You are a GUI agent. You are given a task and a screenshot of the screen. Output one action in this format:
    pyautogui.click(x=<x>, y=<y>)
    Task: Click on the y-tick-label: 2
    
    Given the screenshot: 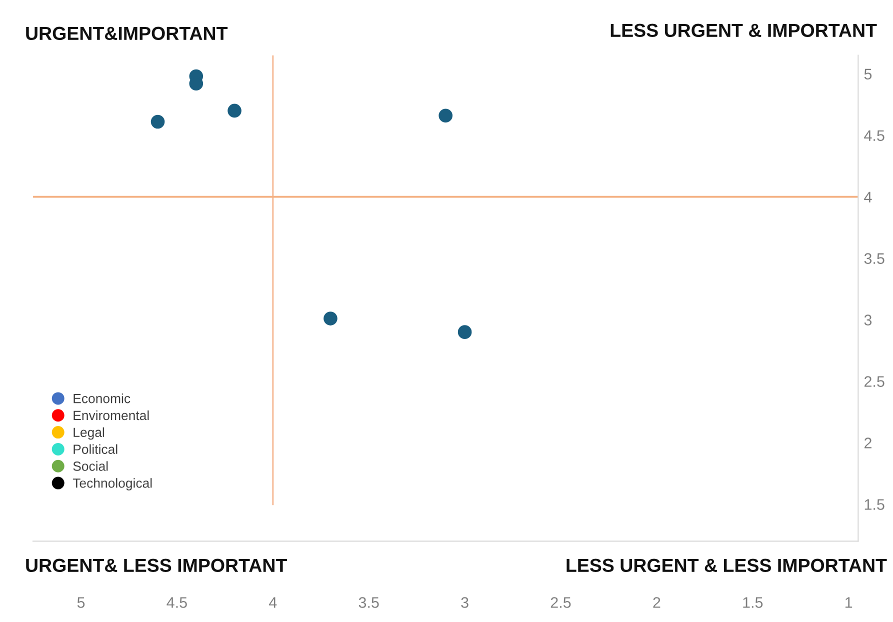 What is the action you would take?
    pyautogui.click(x=868, y=443)
    